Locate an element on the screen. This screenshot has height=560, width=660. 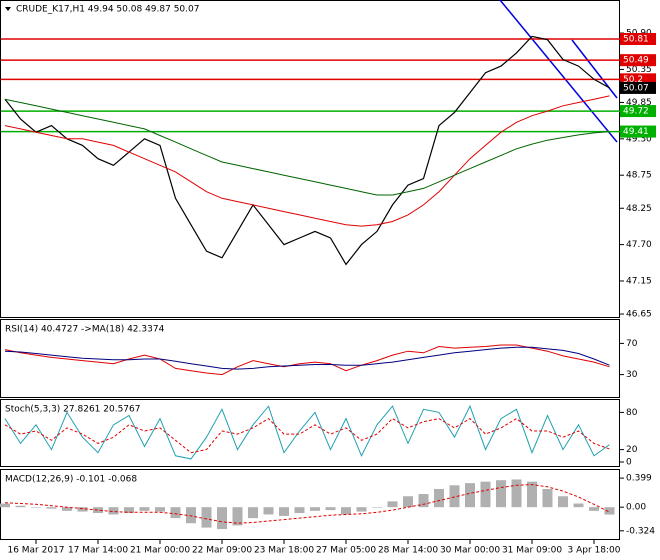
y-tick-label: 46.65 is located at coordinates (639, 315).